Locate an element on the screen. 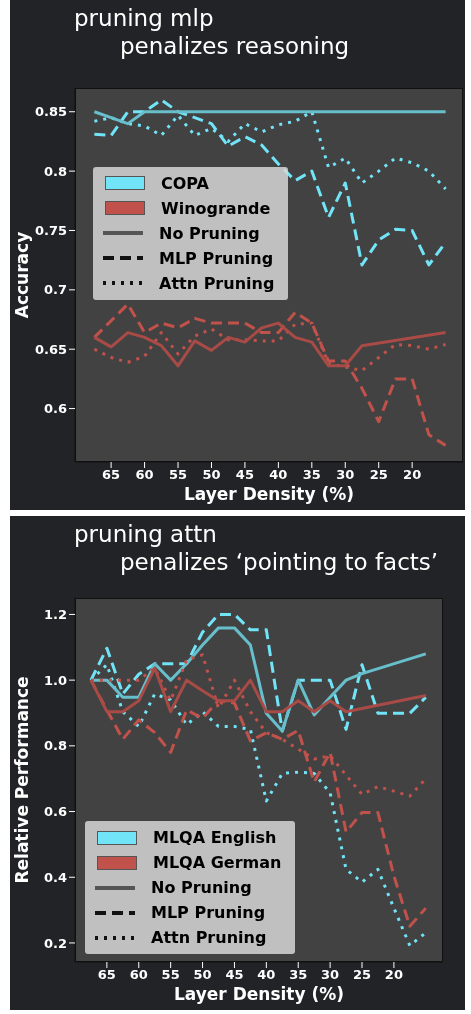 This screenshot has height=1014, width=471. chart-subtitle: penalizes reasoning is located at coordinates (235, 46).